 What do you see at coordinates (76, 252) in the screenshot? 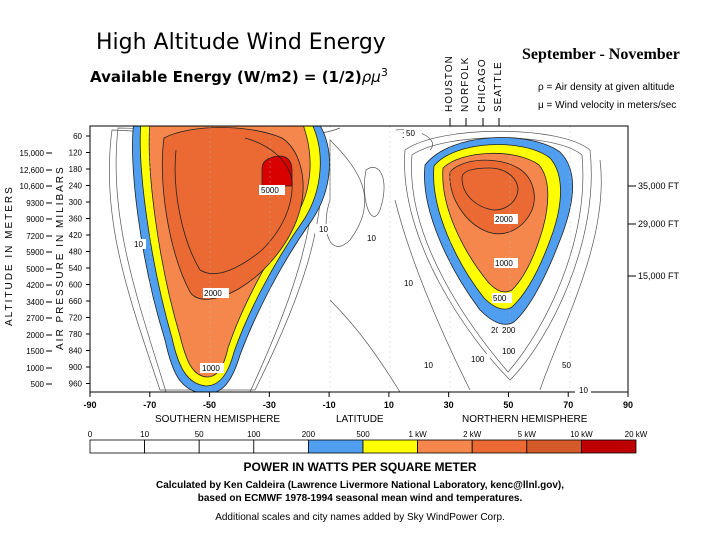
I see `pressure-tick-label: 480` at bounding box center [76, 252].